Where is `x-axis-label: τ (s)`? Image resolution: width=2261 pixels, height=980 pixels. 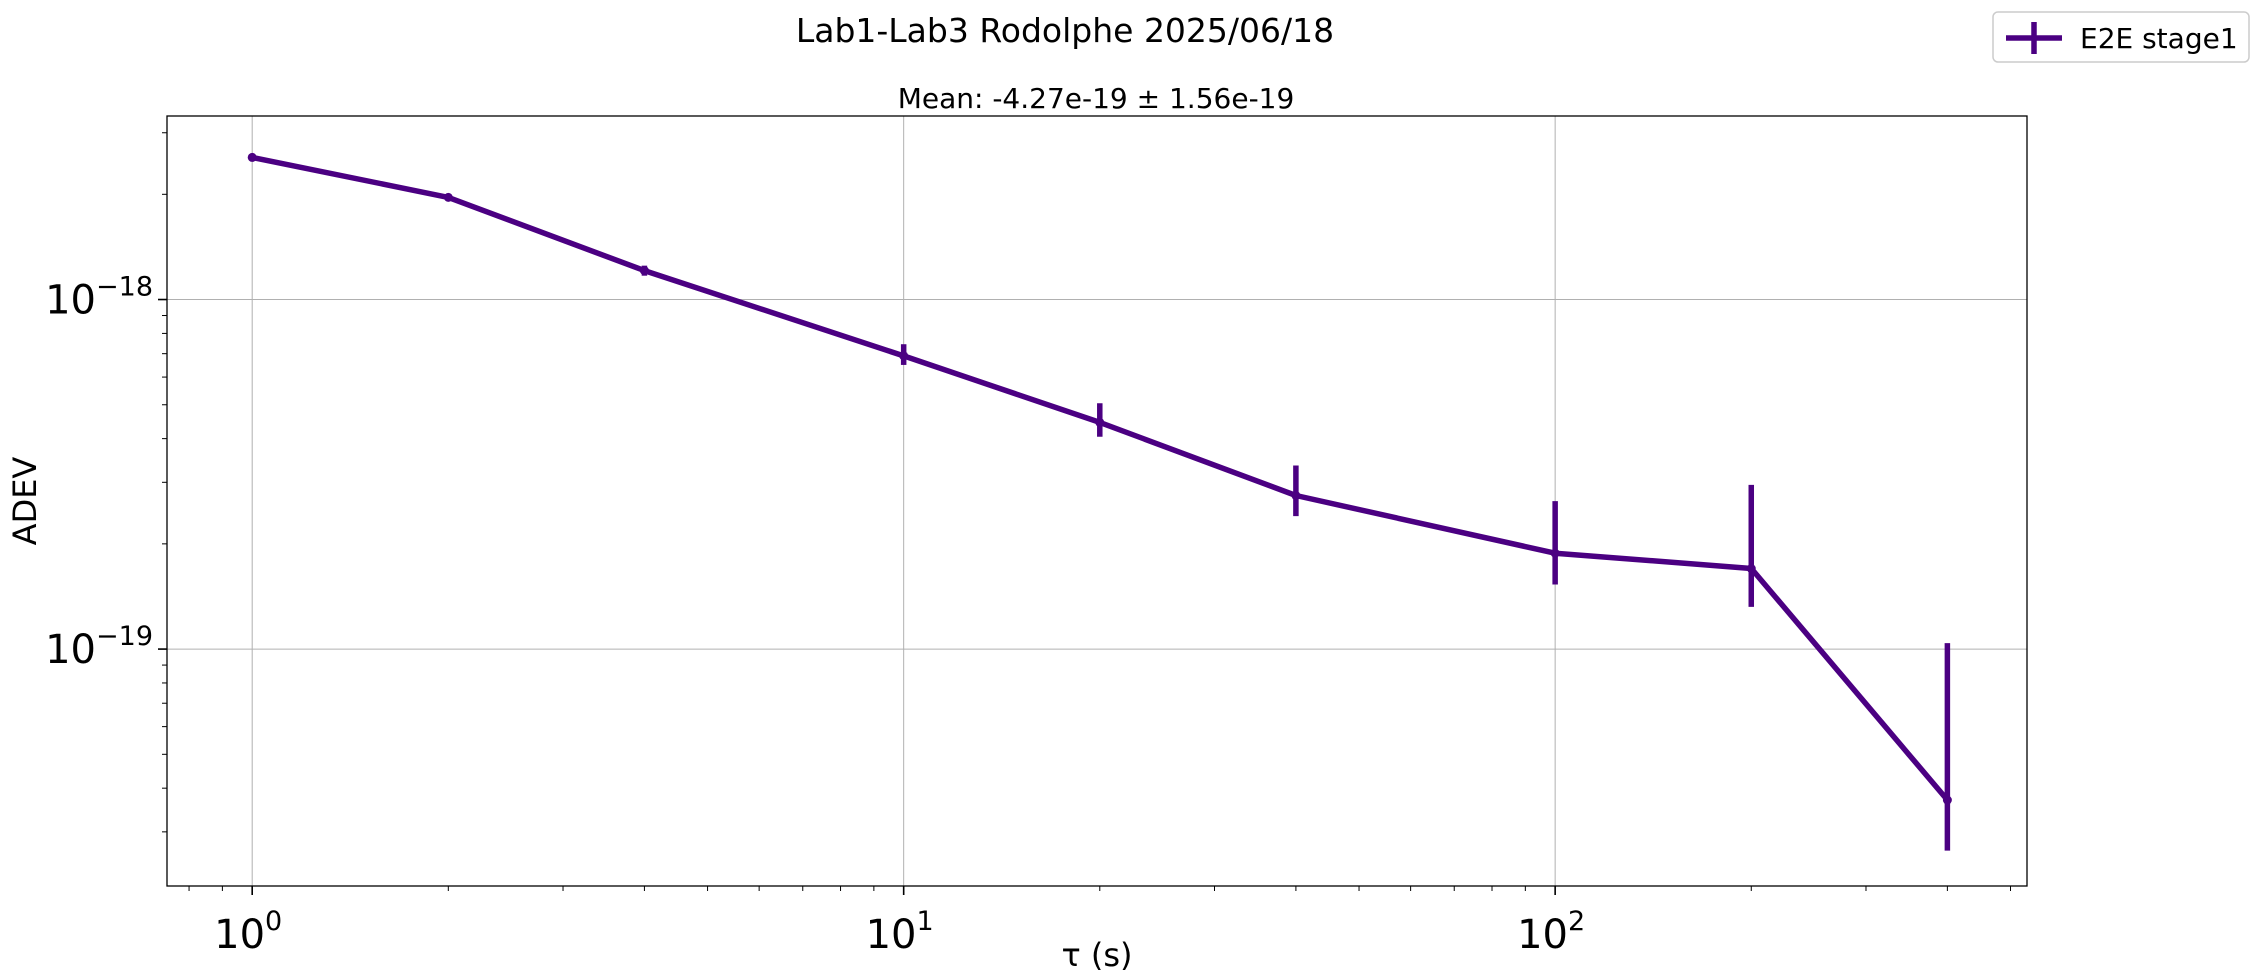
x-axis-label: τ (s) is located at coordinates (1096, 955).